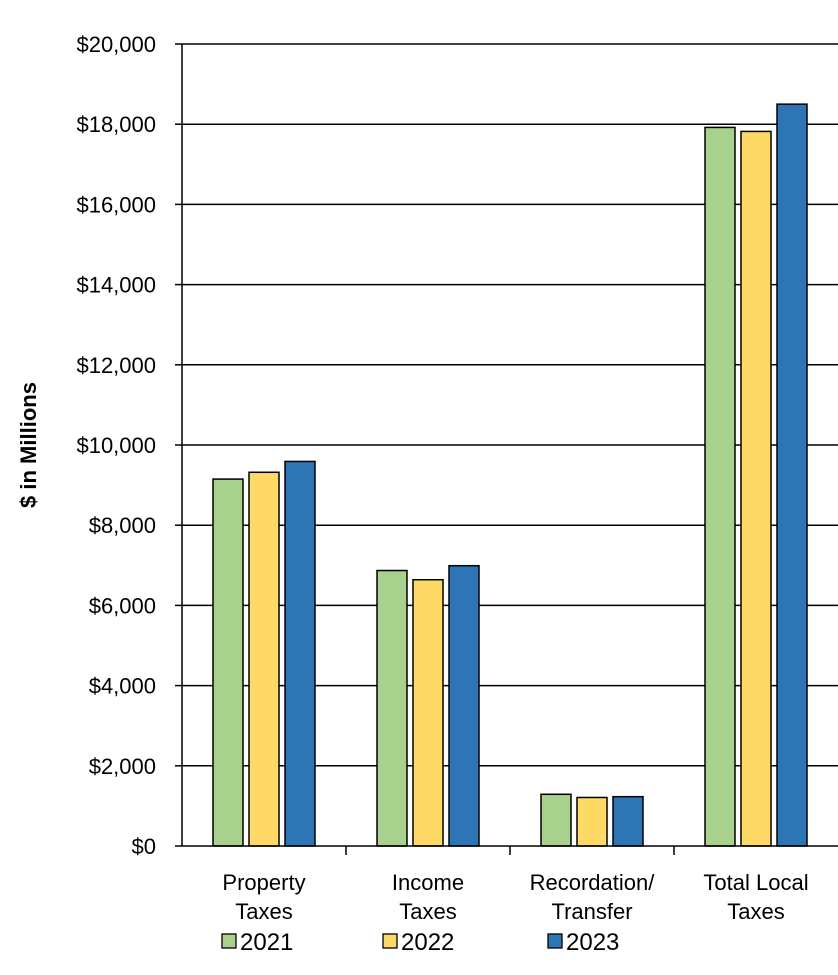  Describe the element at coordinates (122, 525) in the screenshot. I see `y-tick-label: $8,000` at that location.